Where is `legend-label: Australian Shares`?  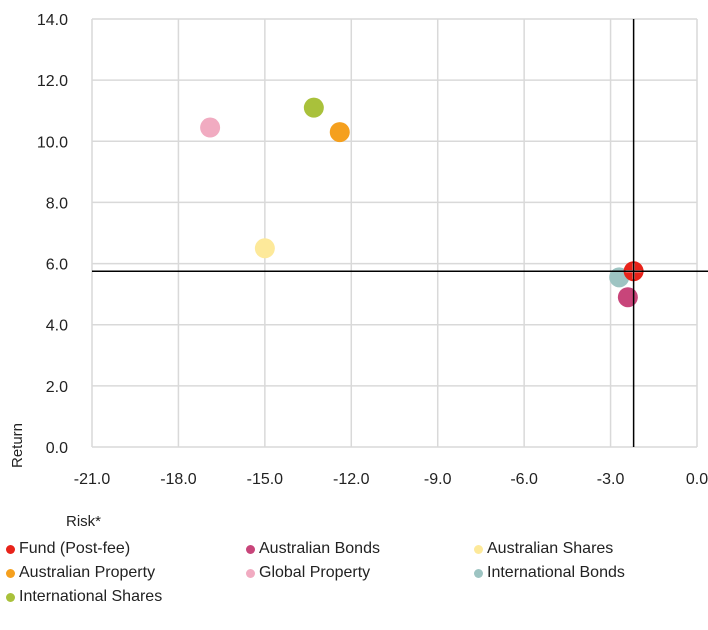 legend-label: Australian Shares is located at coordinates (550, 548).